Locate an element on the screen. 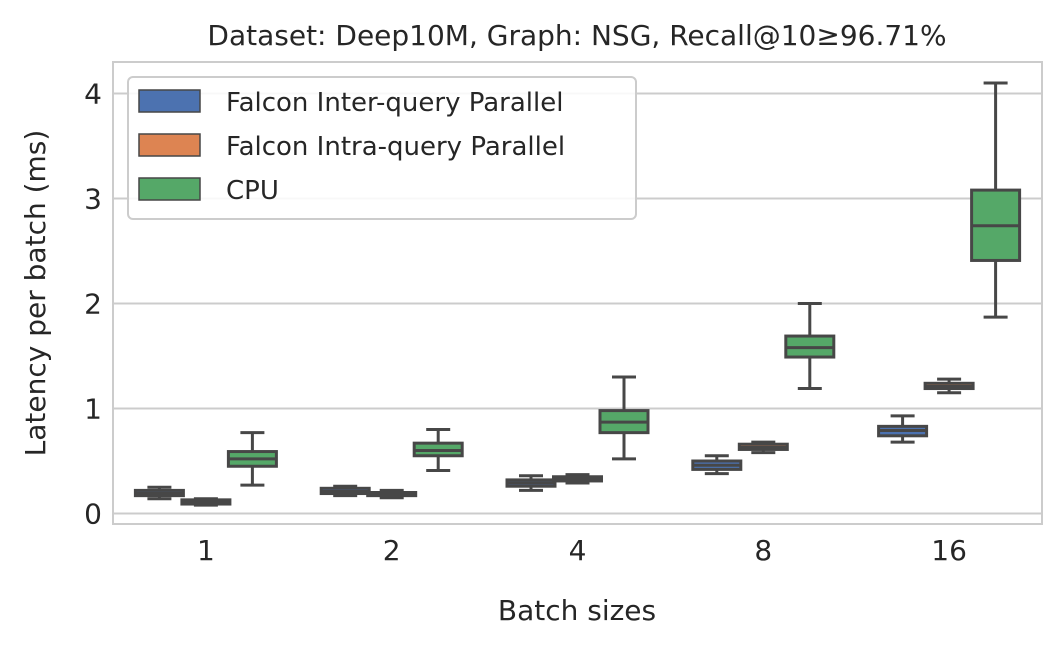 This screenshot has height=648, width=1061. x-tick-labels: 1 2 4 8 16 is located at coordinates (582, 550).